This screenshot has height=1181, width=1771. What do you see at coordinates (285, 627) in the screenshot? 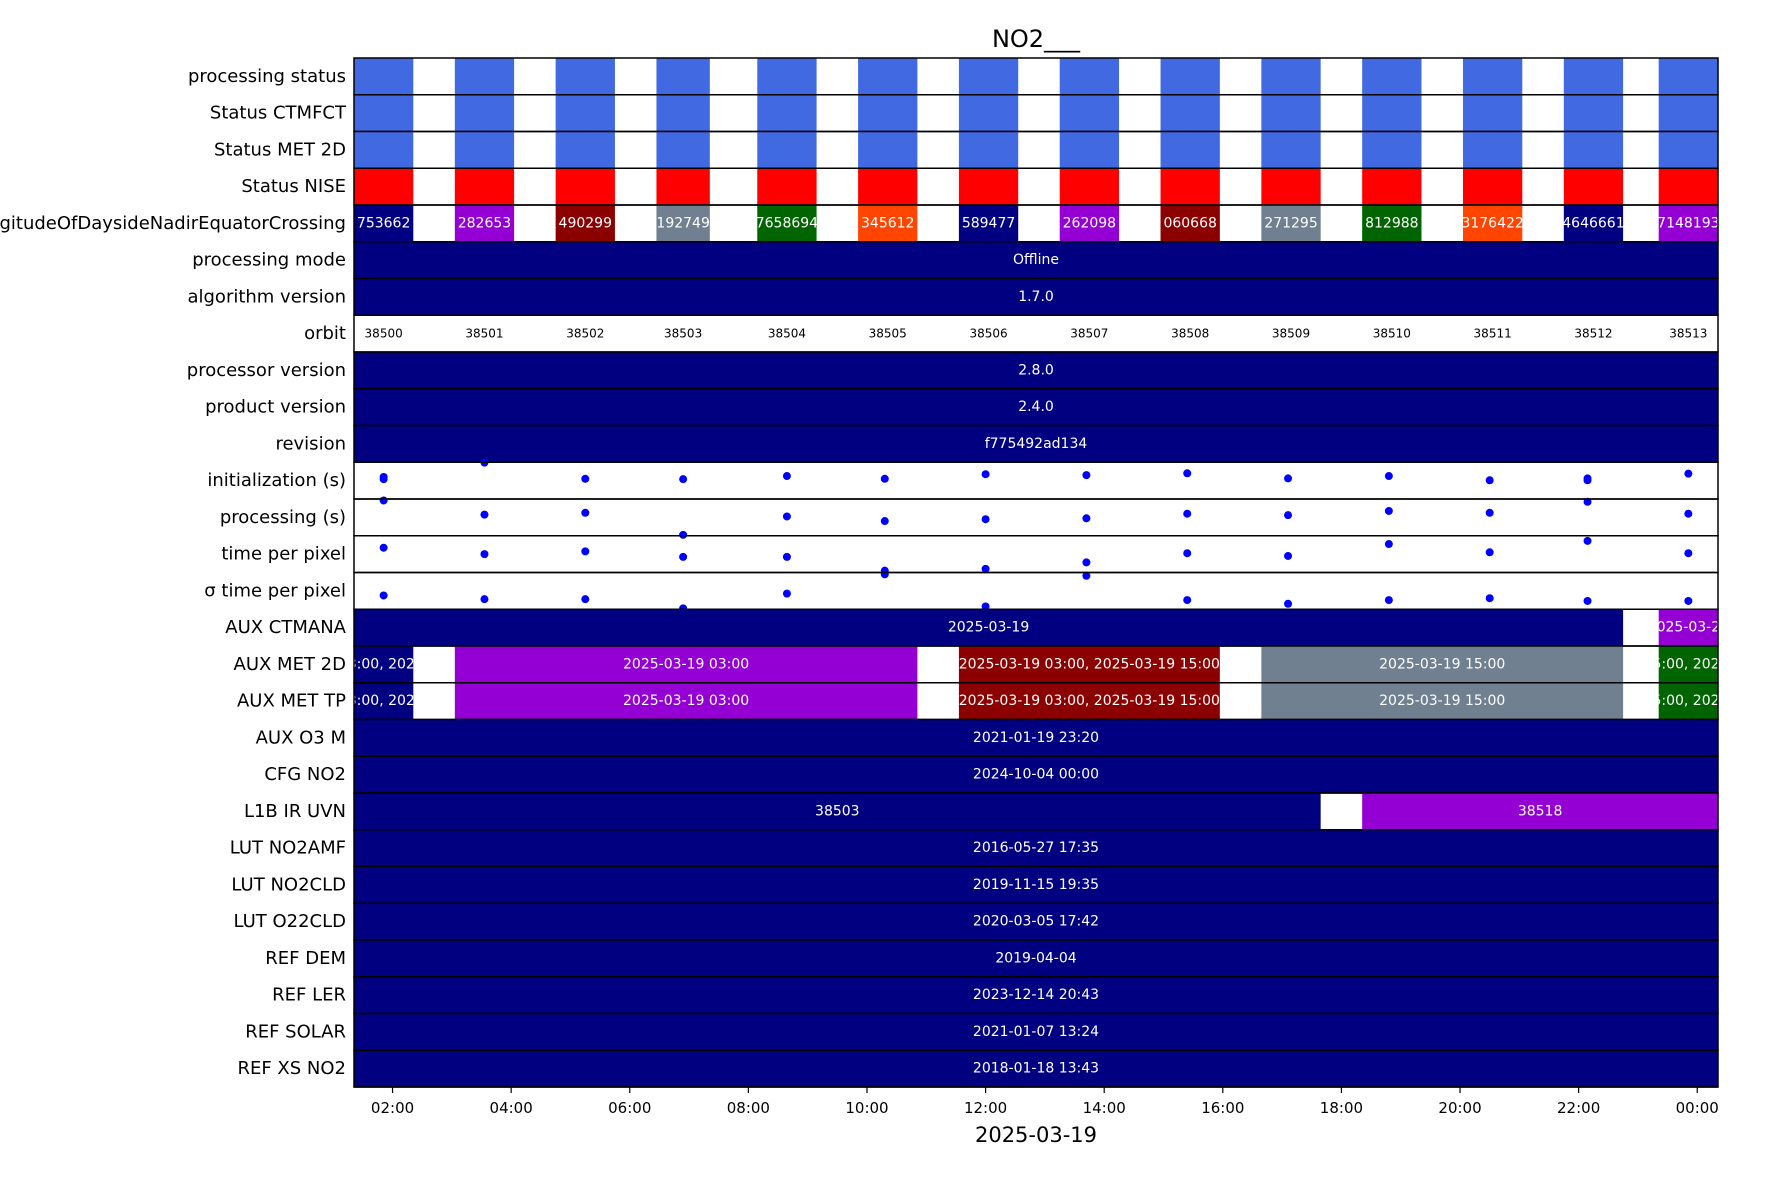
I see `row-label: AUX CTMANA` at bounding box center [285, 627].